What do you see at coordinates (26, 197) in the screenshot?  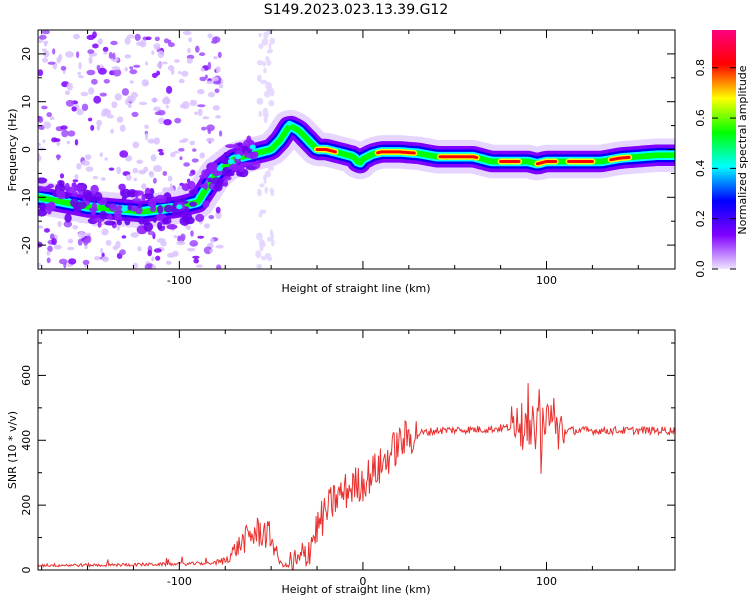 I see `spectrogram-y-tick-label: -10` at bounding box center [26, 197].